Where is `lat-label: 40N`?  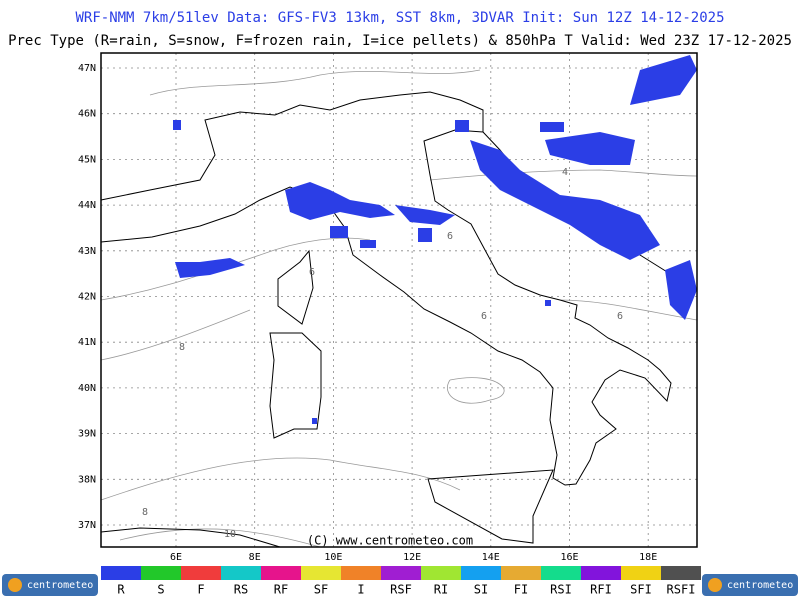 lat-label: 40N is located at coordinates (87, 388).